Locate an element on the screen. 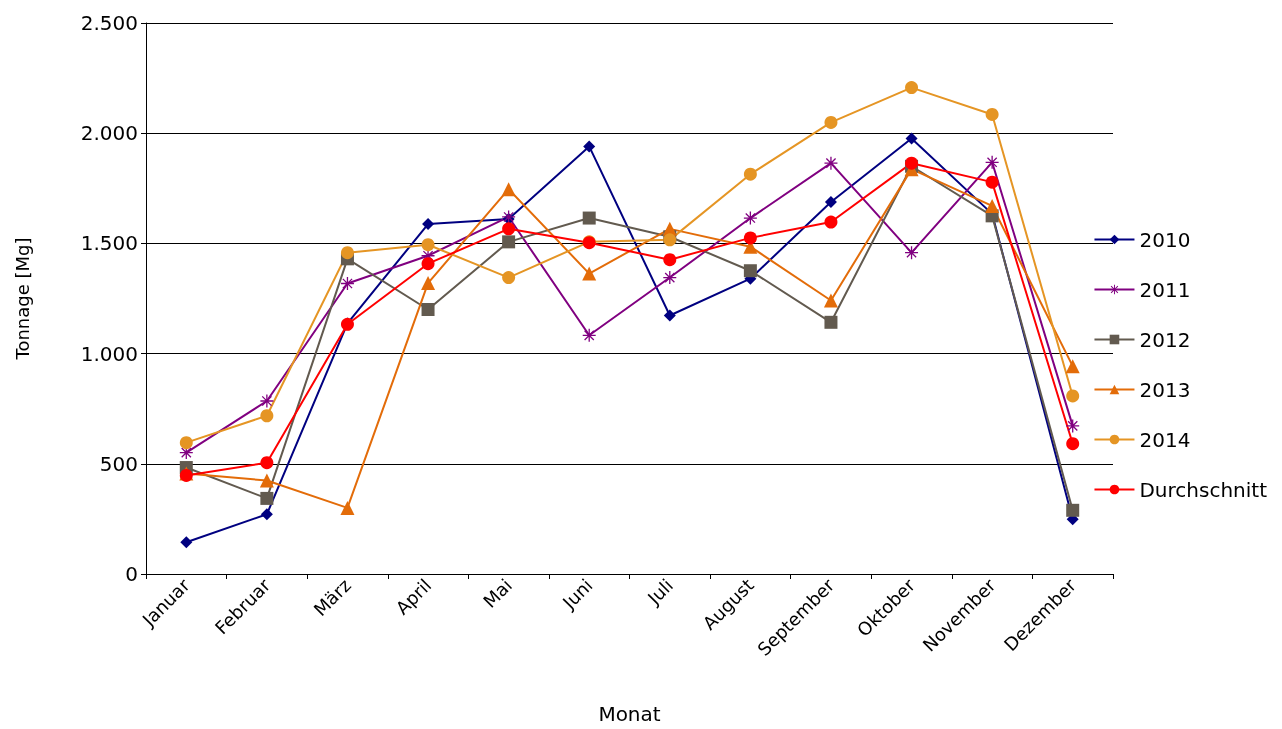  y-tick-label: 1.000 is located at coordinates (109, 353).